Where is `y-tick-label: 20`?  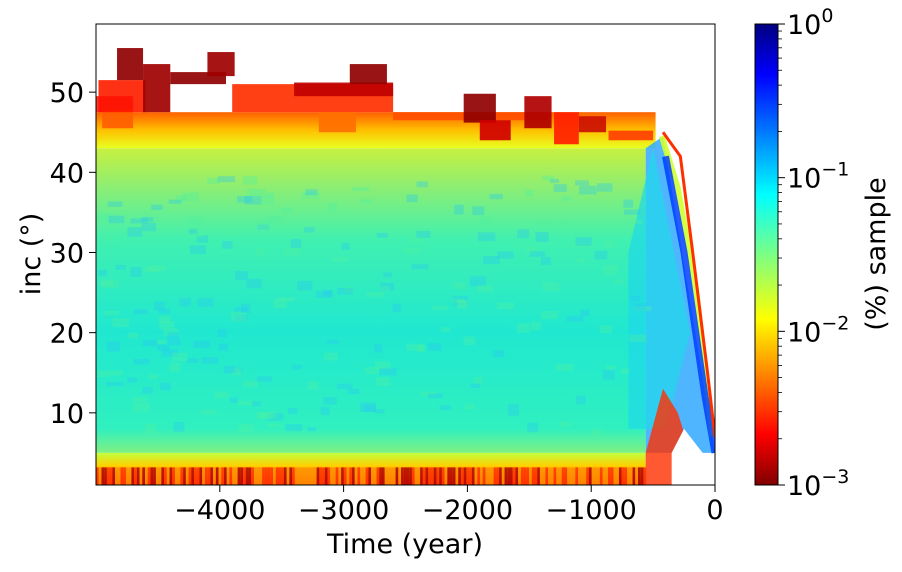 y-tick-label: 20 is located at coordinates (67, 334).